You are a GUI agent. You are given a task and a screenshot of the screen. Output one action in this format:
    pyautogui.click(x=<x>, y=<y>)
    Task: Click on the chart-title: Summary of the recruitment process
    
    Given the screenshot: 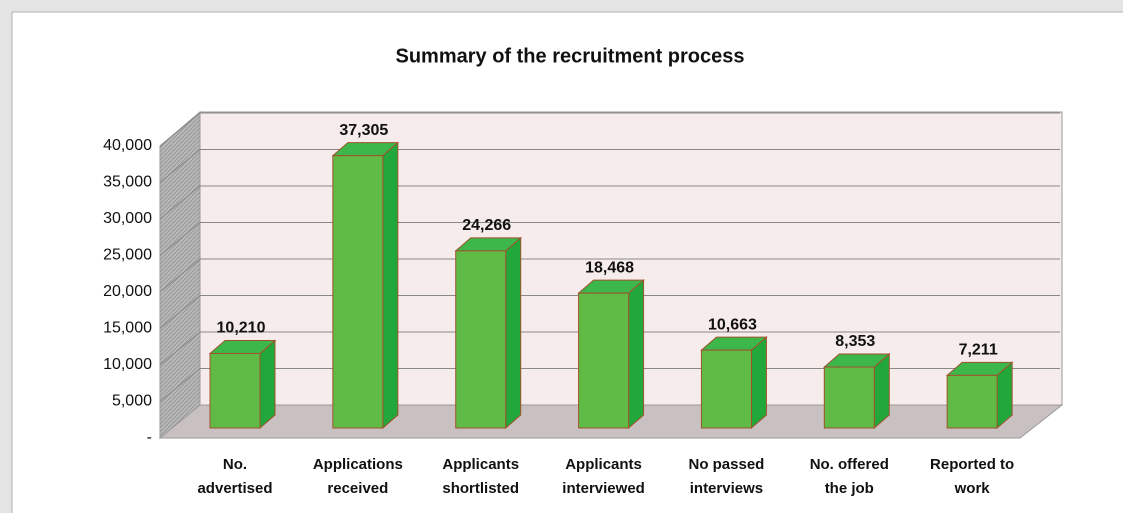 What is the action you would take?
    pyautogui.click(x=570, y=56)
    